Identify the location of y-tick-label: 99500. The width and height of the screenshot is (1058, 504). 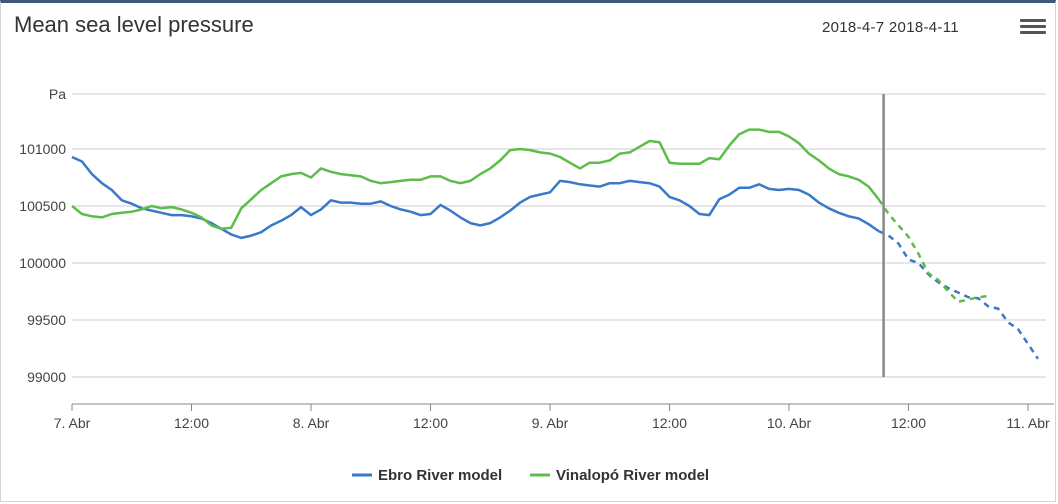
(46, 320).